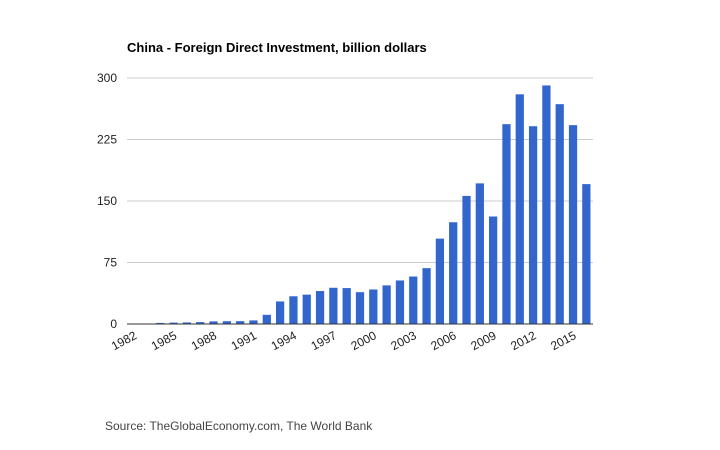 Image resolution: width=720 pixels, height=450 pixels. Describe the element at coordinates (483, 340) in the screenshot. I see `x-tick-label: 2009` at that location.